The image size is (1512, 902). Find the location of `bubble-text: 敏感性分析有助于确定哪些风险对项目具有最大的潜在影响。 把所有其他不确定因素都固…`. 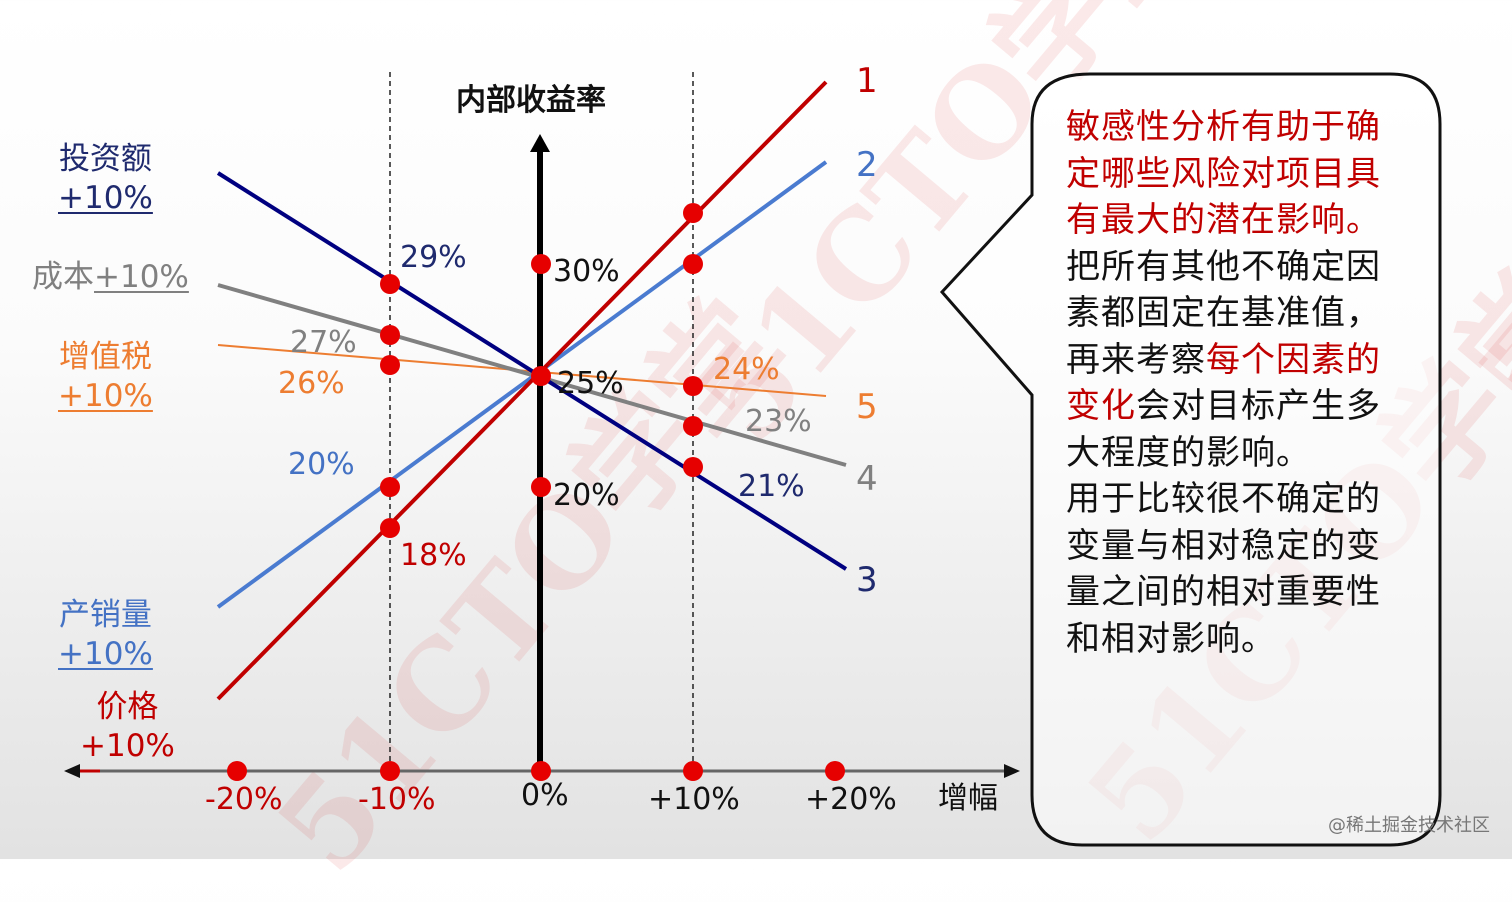

bubble-text: 敏感性分析有助于确定哪些风险对项目具有最大的潜在影响。 把所有其他不确定因素都固… is located at coordinates (1231, 383).